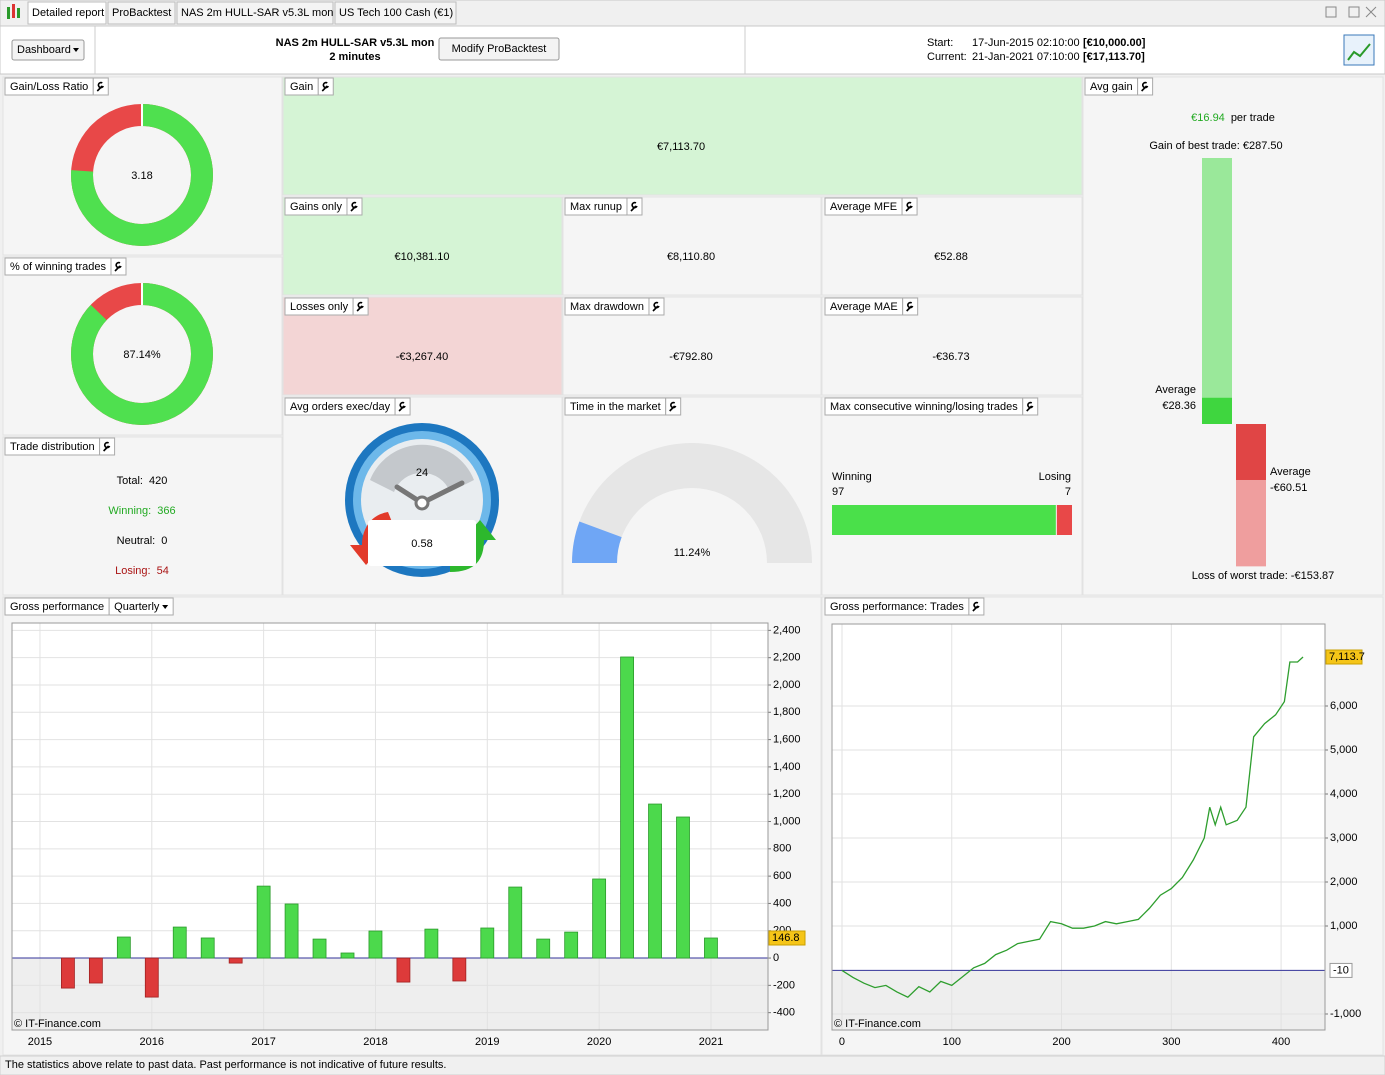  I want to click on y-tick-label: -1,000, so click(1345, 1014).